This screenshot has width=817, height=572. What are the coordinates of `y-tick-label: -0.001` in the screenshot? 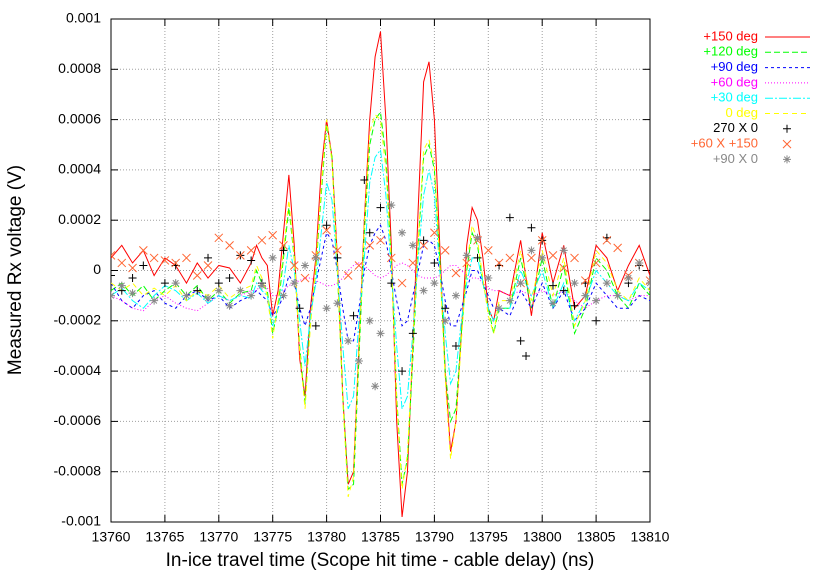 It's located at (81, 521).